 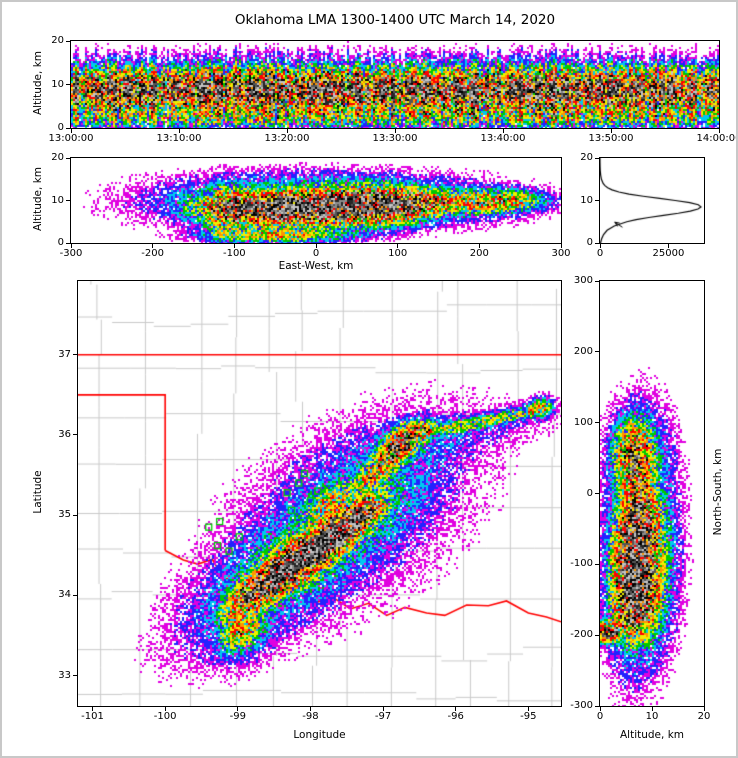 What do you see at coordinates (668, 253) in the screenshot?
I see `tick-label: 25000` at bounding box center [668, 253].